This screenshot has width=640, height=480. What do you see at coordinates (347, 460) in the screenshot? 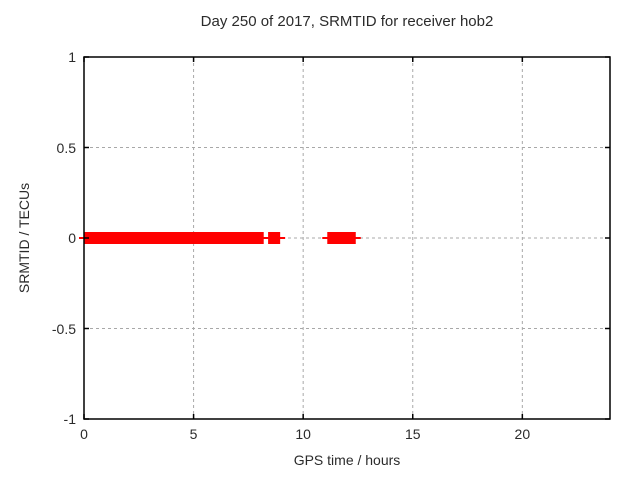
I see `x-axis-label: GPS time / hours` at bounding box center [347, 460].